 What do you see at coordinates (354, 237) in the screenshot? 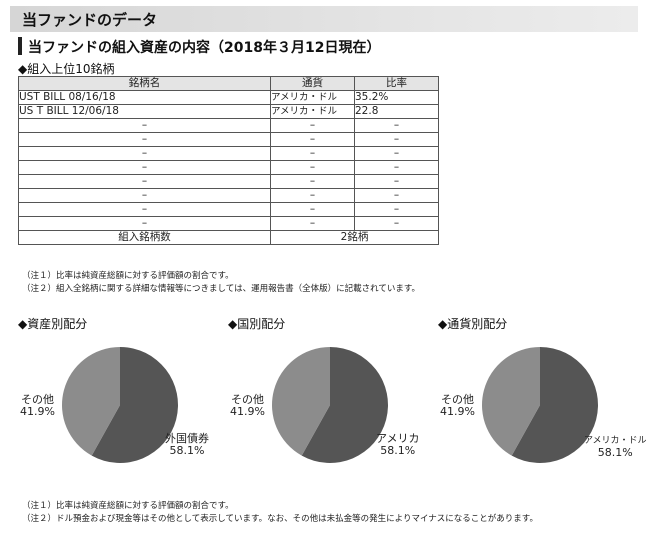
I see `holdings-count-value: 2銘柄` at bounding box center [354, 237].